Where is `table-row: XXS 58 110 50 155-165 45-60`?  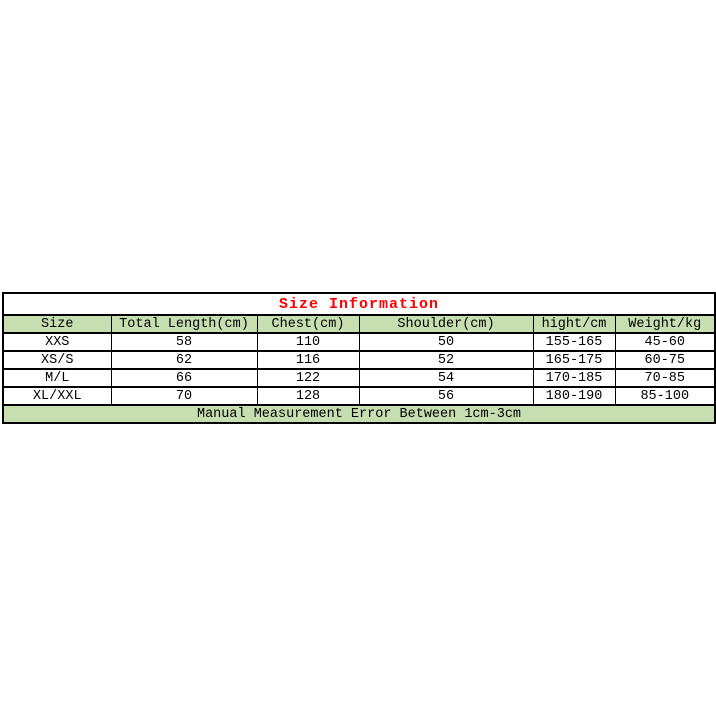 table-row: XXS 58 110 50 155-165 45-60 is located at coordinates (359, 342).